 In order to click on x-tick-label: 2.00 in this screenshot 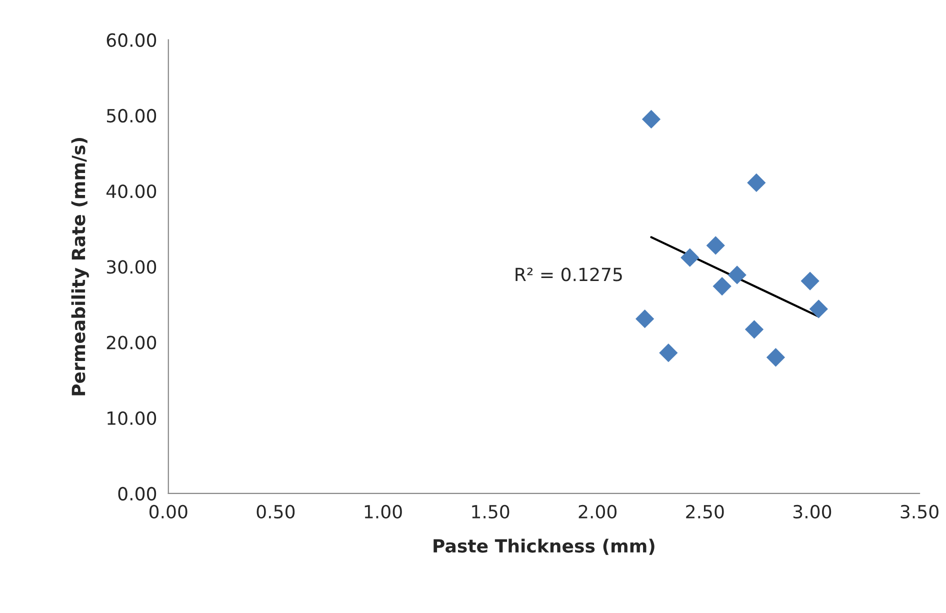, I will do `click(597, 511)`.